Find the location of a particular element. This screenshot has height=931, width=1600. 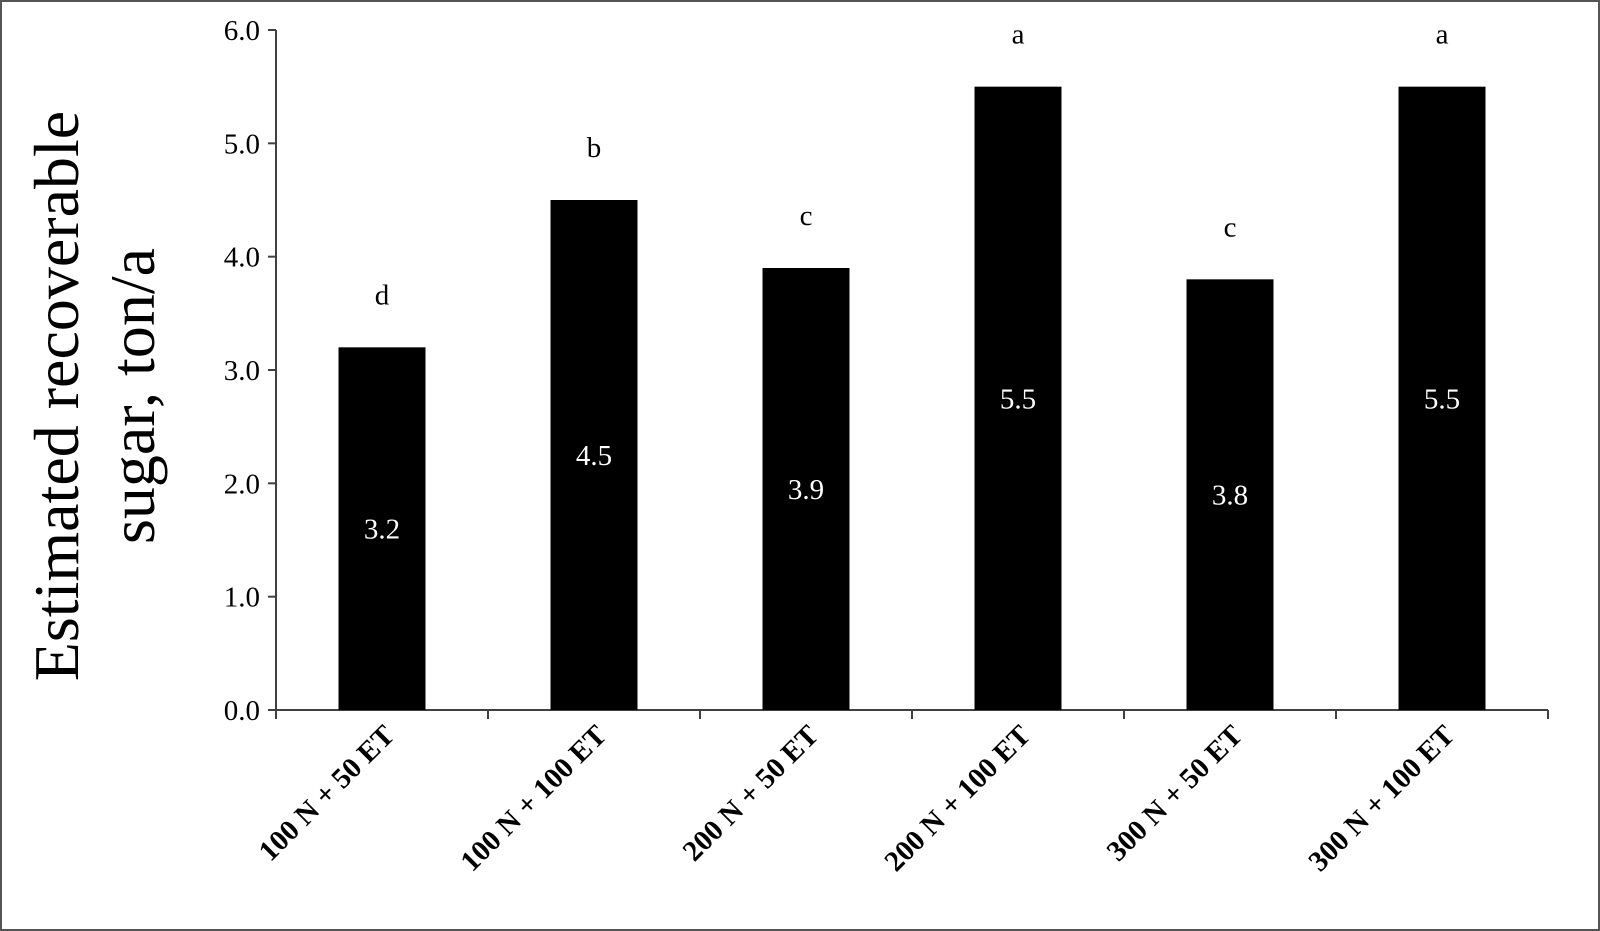

y-axis-label-line: Estimated recoverable is located at coordinates (56, 396).